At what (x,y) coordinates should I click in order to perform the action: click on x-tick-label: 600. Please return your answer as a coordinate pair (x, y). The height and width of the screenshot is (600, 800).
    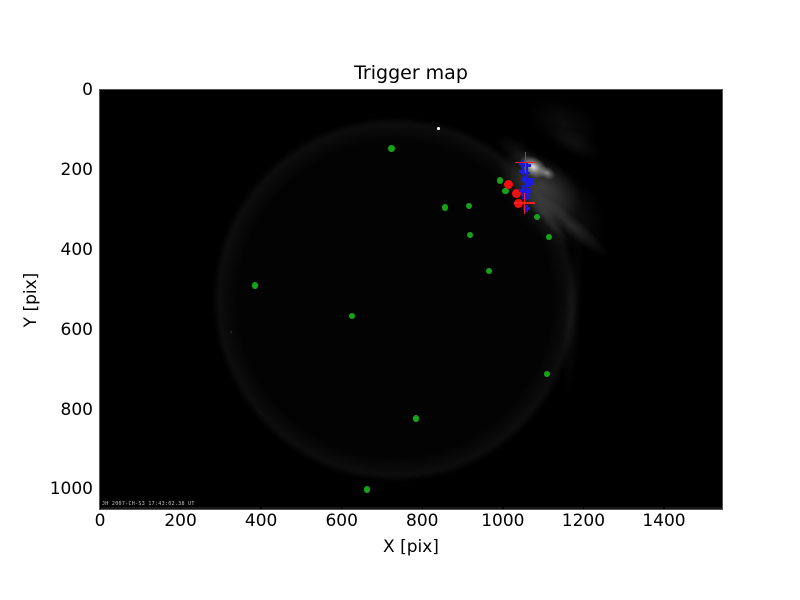
    Looking at the image, I should click on (341, 521).